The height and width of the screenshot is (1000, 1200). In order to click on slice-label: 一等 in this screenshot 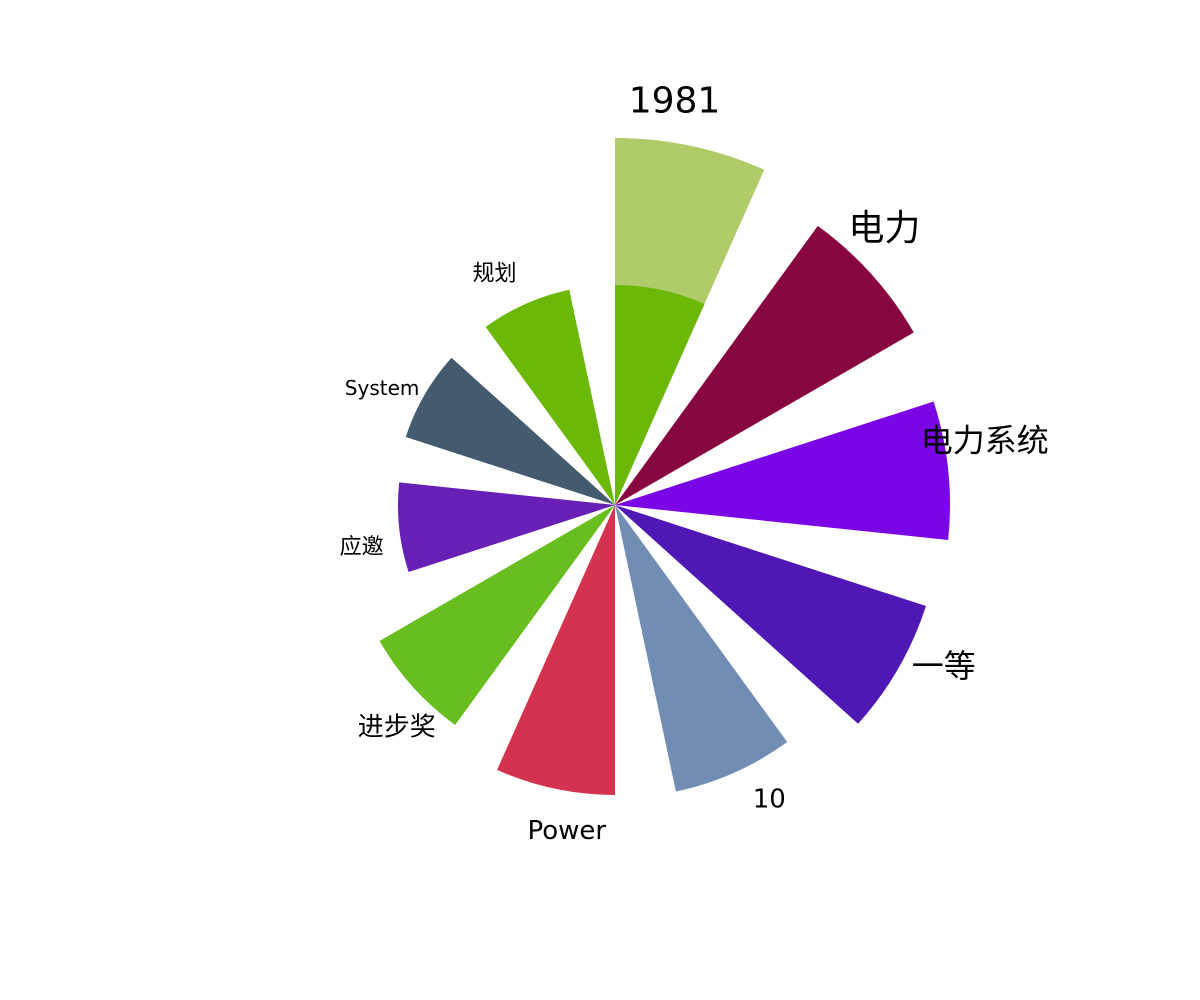, I will do `click(944, 666)`.